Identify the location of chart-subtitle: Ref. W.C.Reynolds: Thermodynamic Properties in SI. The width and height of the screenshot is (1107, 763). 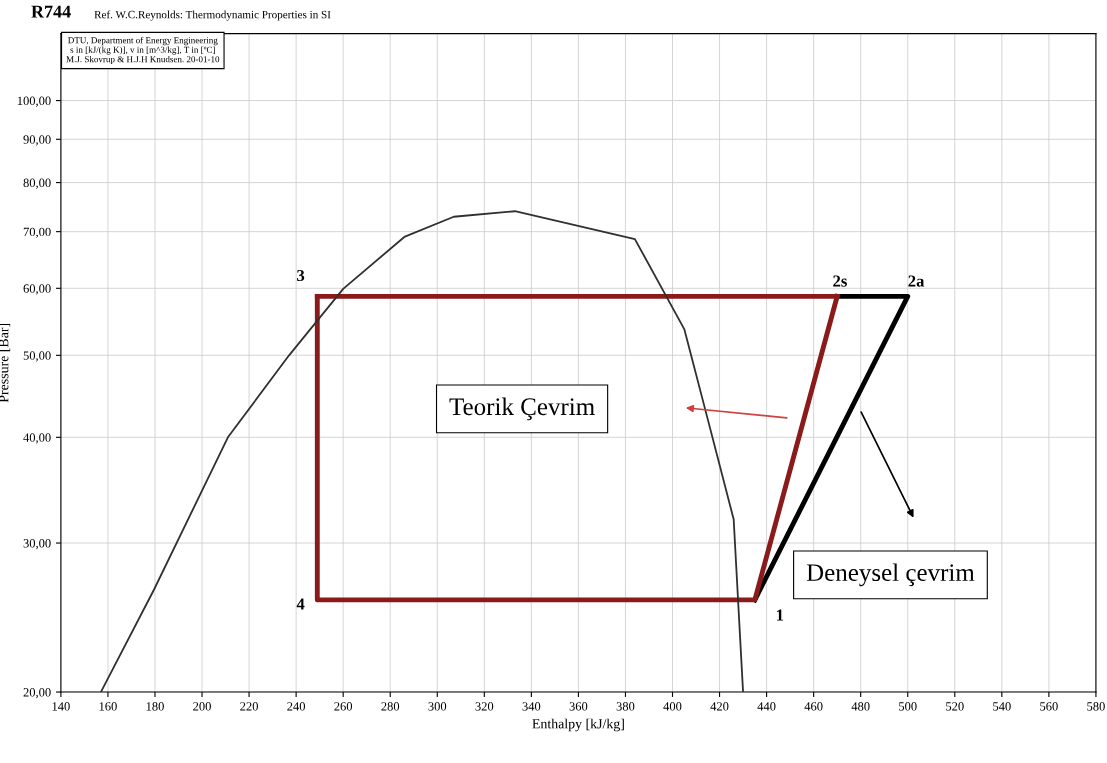
(212, 15).